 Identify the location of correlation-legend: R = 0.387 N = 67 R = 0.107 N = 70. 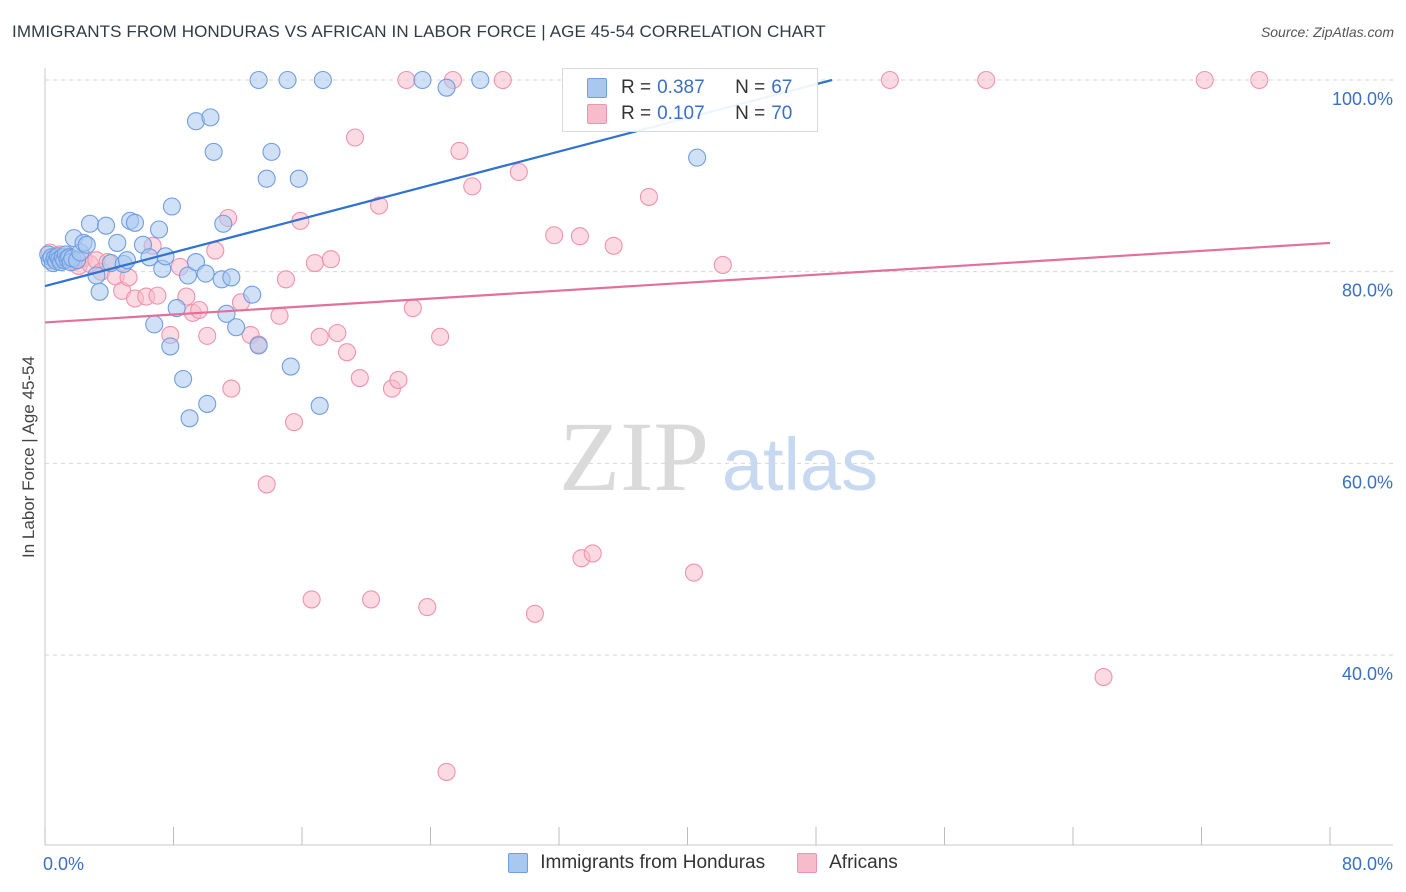
(690, 100).